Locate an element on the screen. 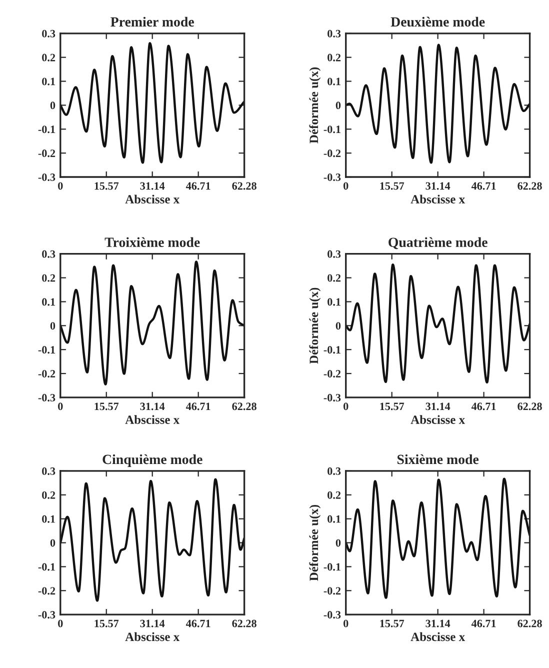  chart-title: Deuxième mode is located at coordinates (437, 21).